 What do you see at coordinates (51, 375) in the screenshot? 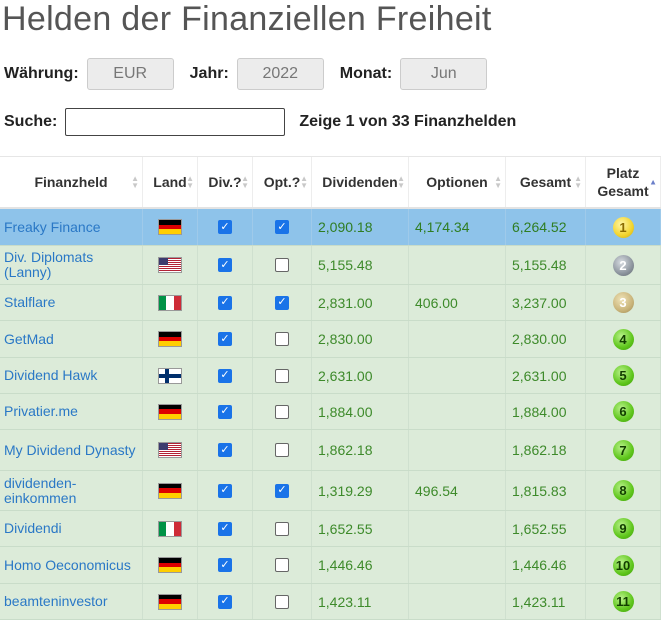
I see `hero-link: Dividend Hawk` at bounding box center [51, 375].